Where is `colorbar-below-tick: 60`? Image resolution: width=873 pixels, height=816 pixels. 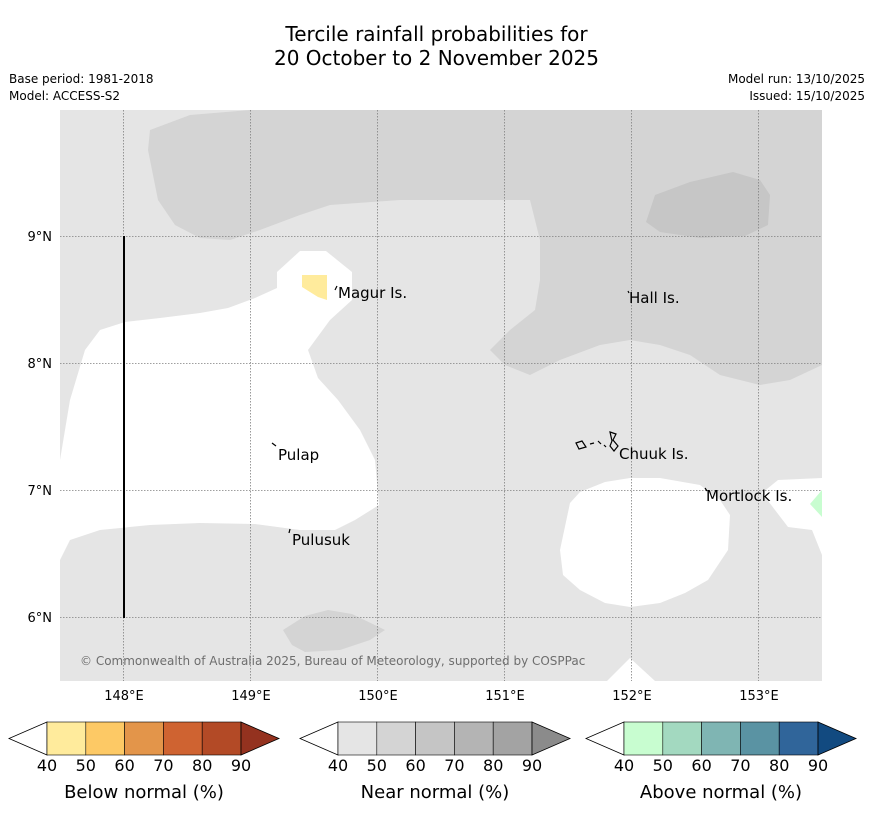 colorbar-below-tick: 60 is located at coordinates (124, 765).